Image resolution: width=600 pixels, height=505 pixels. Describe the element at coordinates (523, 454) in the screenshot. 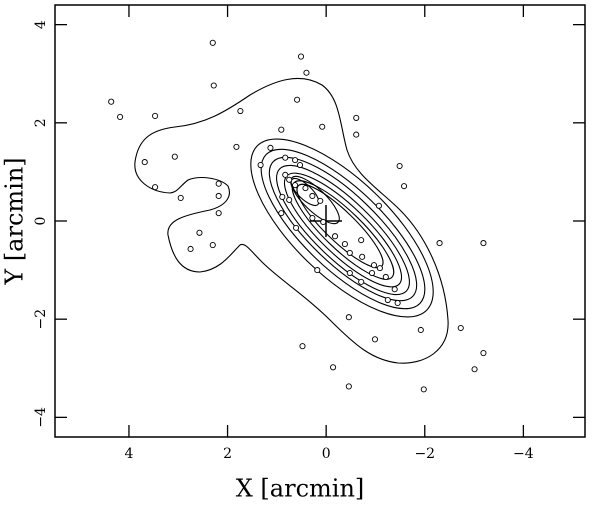

I see `x-tick-label: −4` at that location.